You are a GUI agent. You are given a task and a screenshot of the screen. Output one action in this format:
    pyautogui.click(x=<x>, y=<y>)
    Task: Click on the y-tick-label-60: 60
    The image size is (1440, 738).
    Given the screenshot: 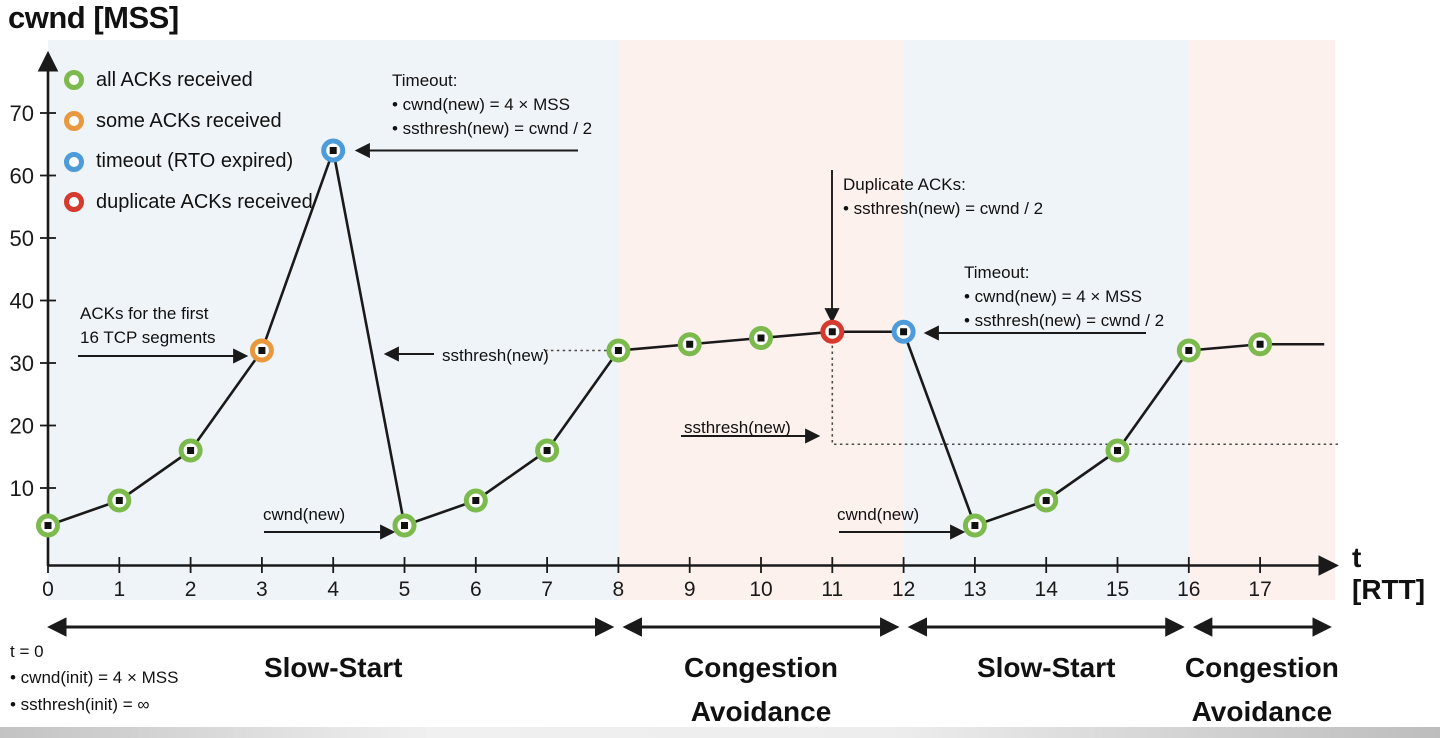 What is the action you would take?
    pyautogui.click(x=22, y=176)
    